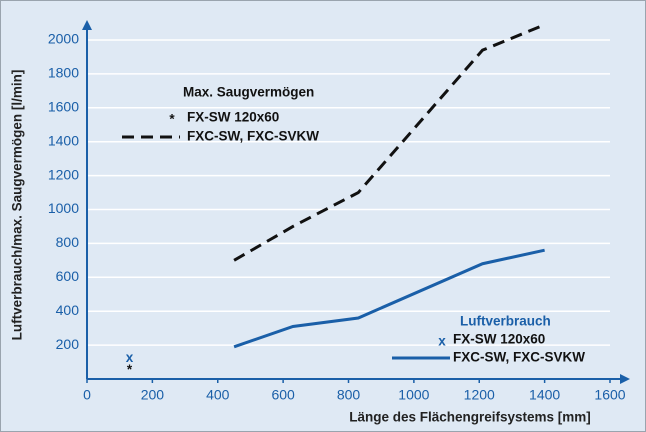  Describe the element at coordinates (68, 276) in the screenshot. I see `y-tick-label: 600` at that location.